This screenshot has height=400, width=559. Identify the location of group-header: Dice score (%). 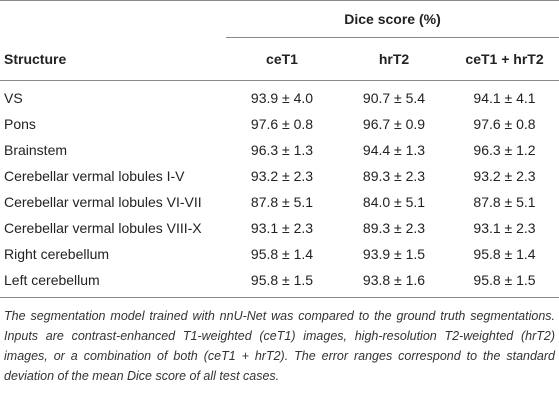
(392, 19).